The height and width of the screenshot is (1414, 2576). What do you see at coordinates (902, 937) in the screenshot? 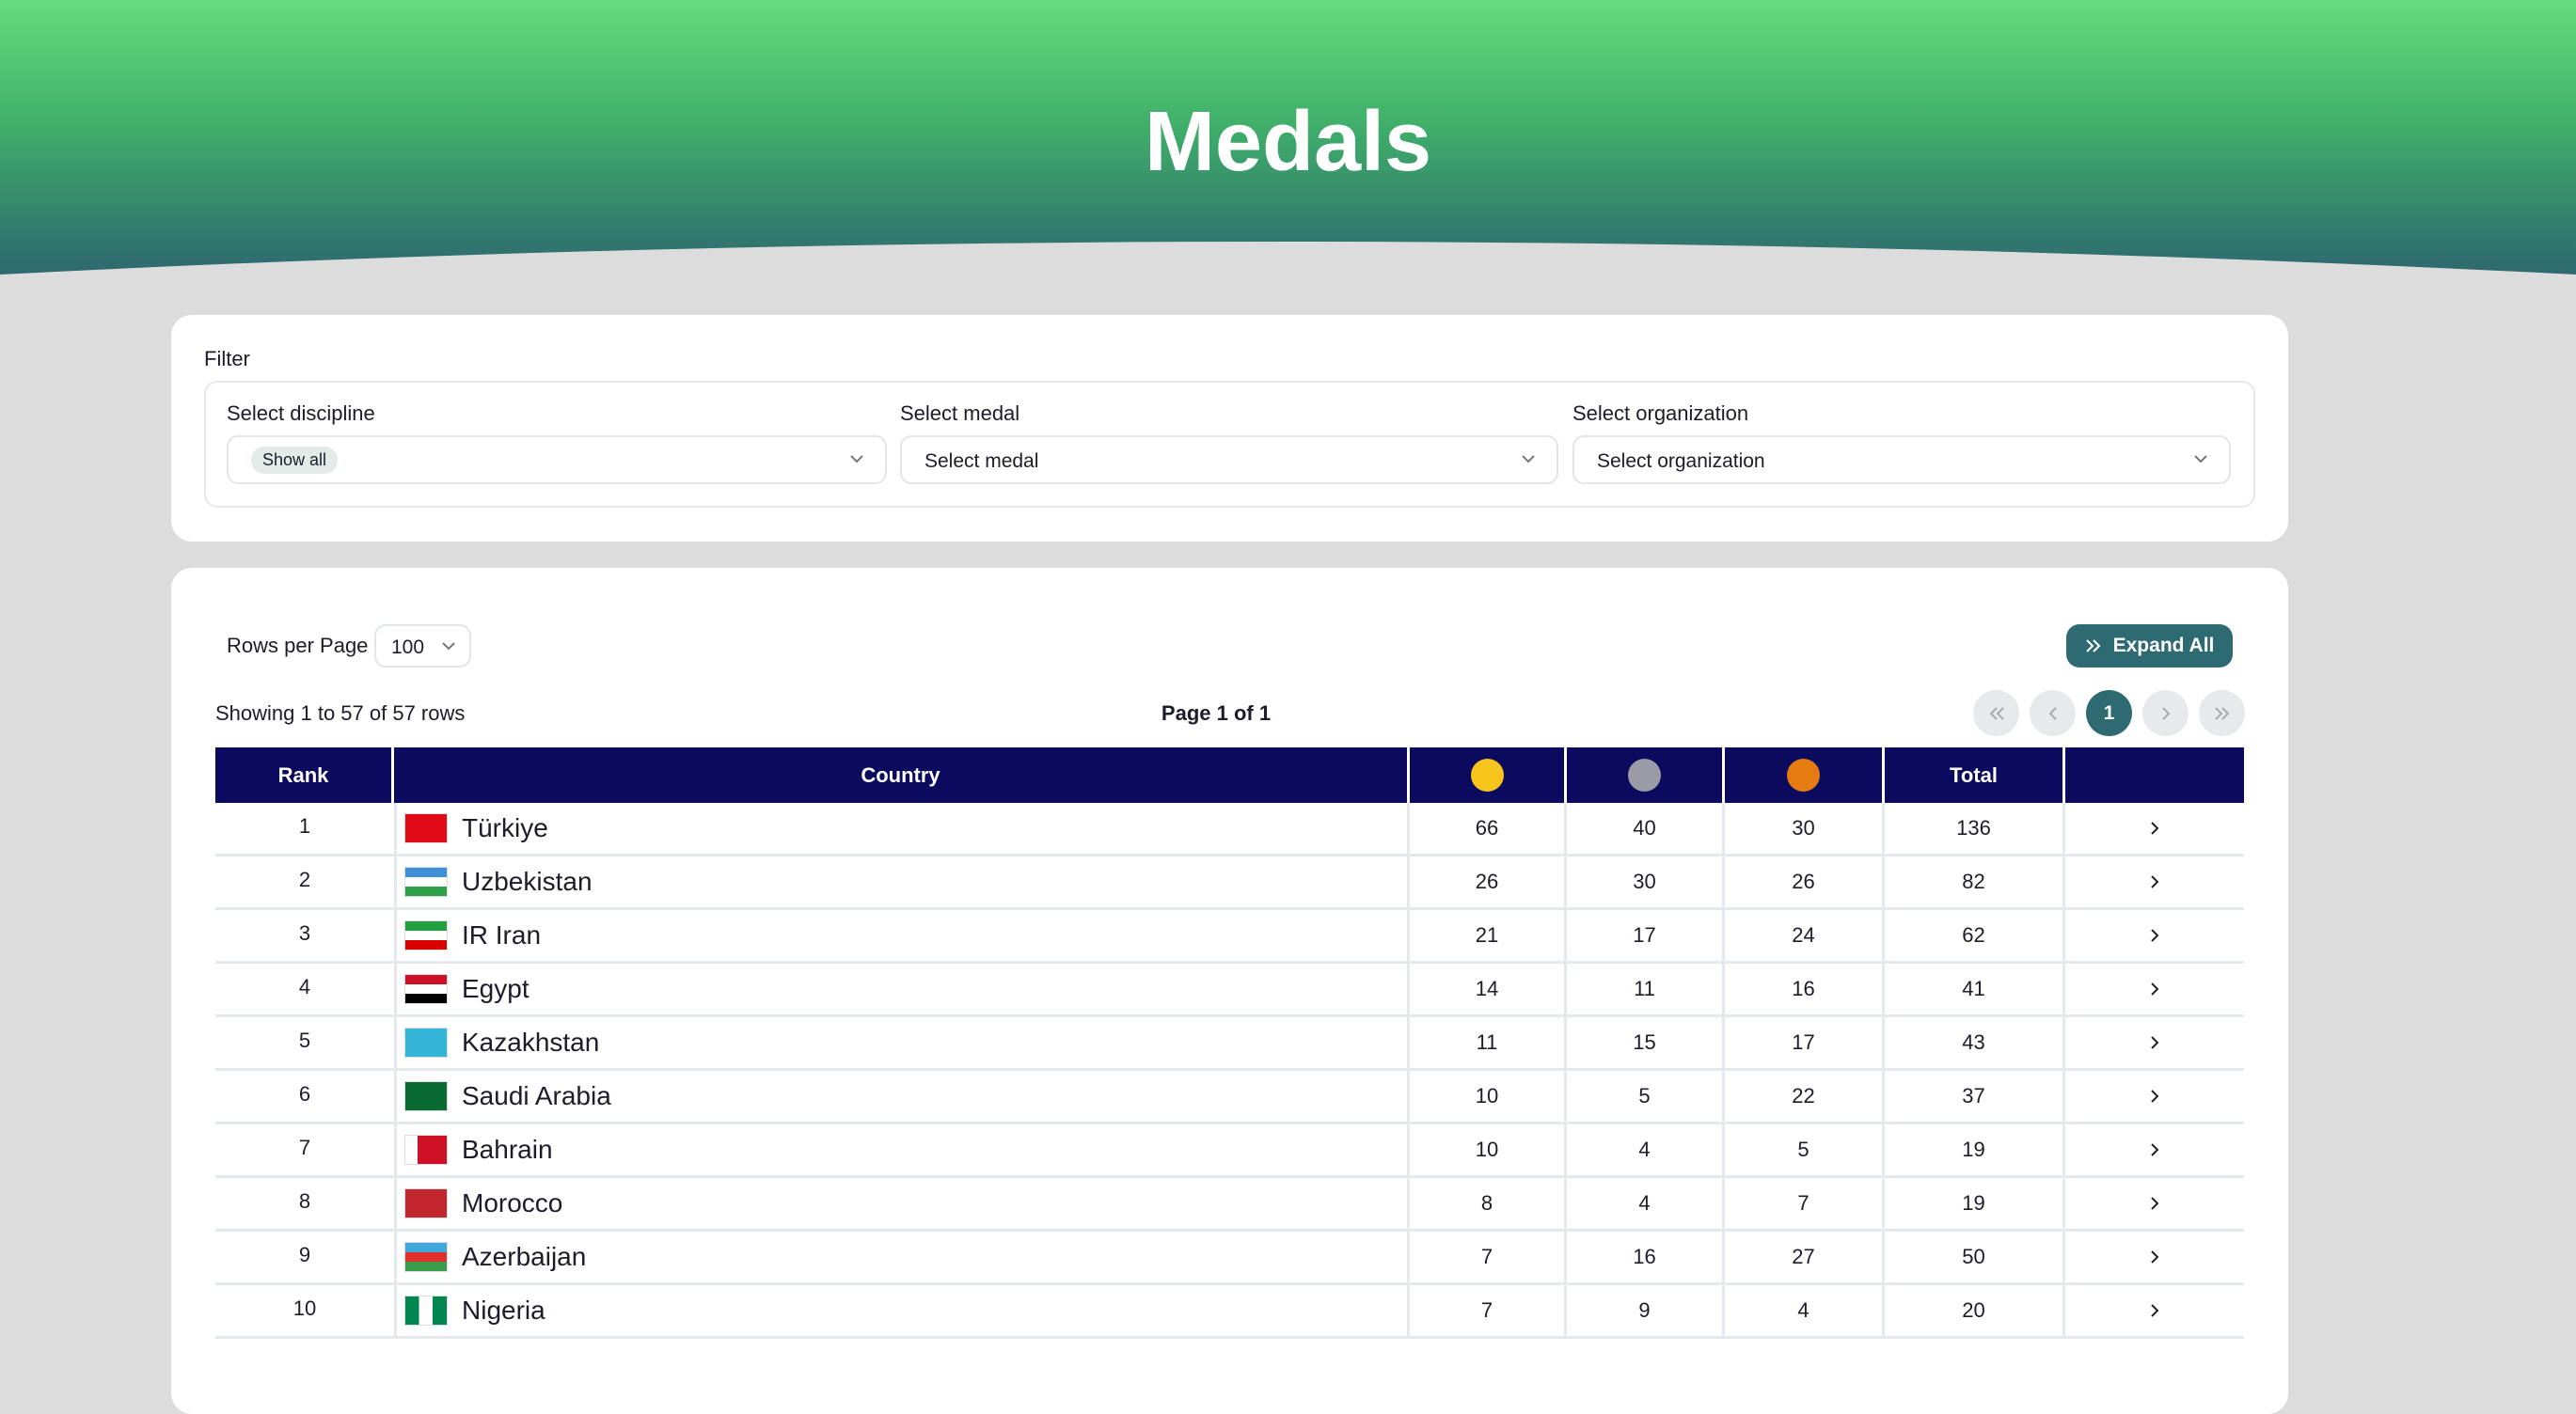
I see `country-cell: IR Iran` at bounding box center [902, 937].